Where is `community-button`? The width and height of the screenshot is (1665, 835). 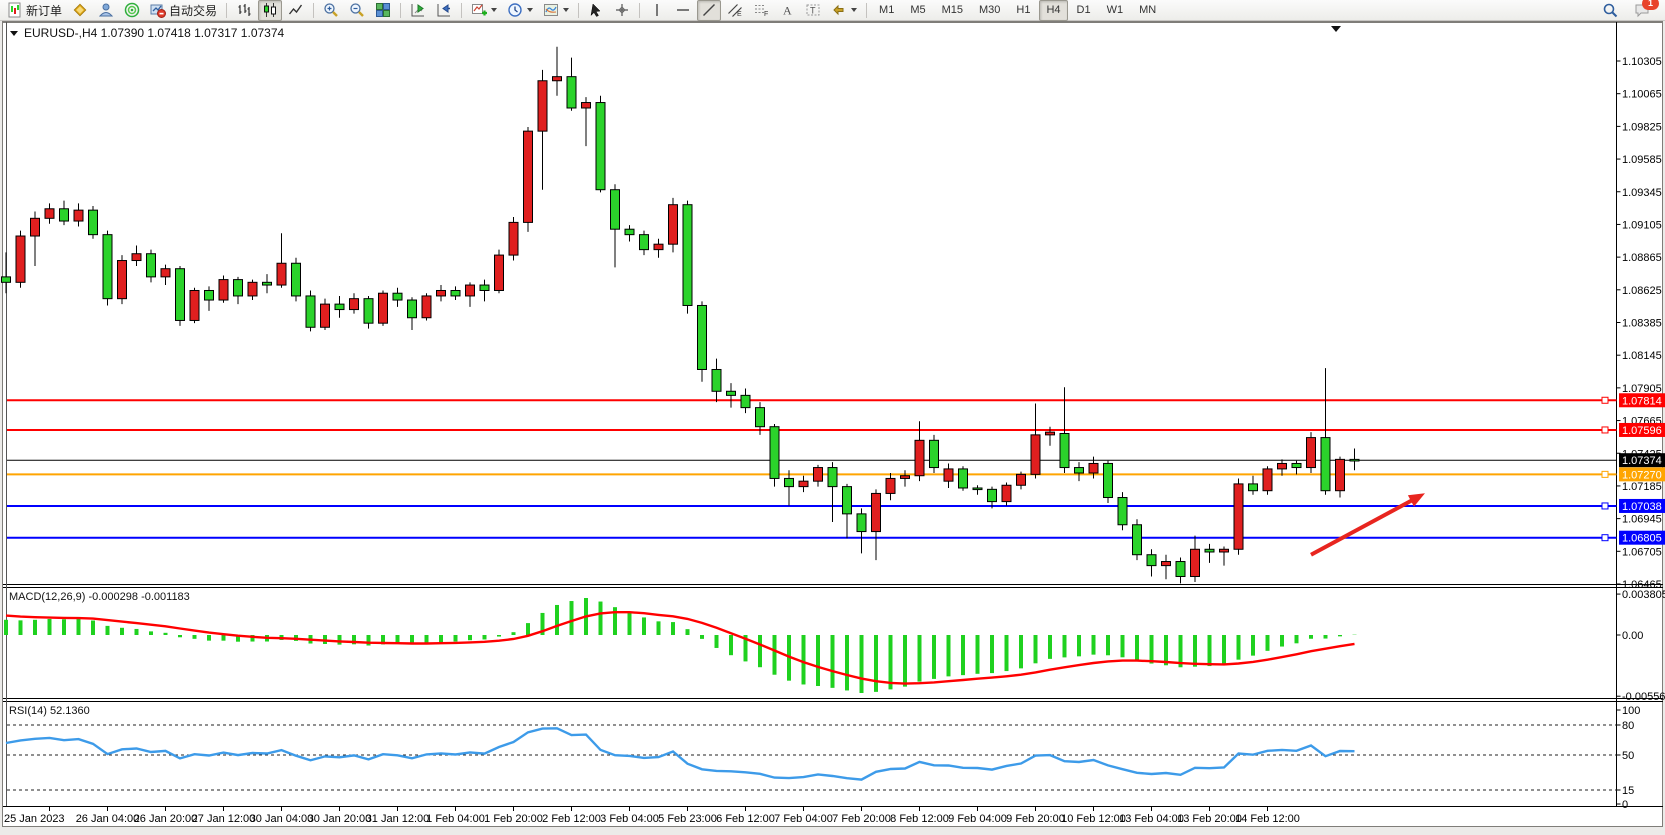 community-button is located at coordinates (106, 10).